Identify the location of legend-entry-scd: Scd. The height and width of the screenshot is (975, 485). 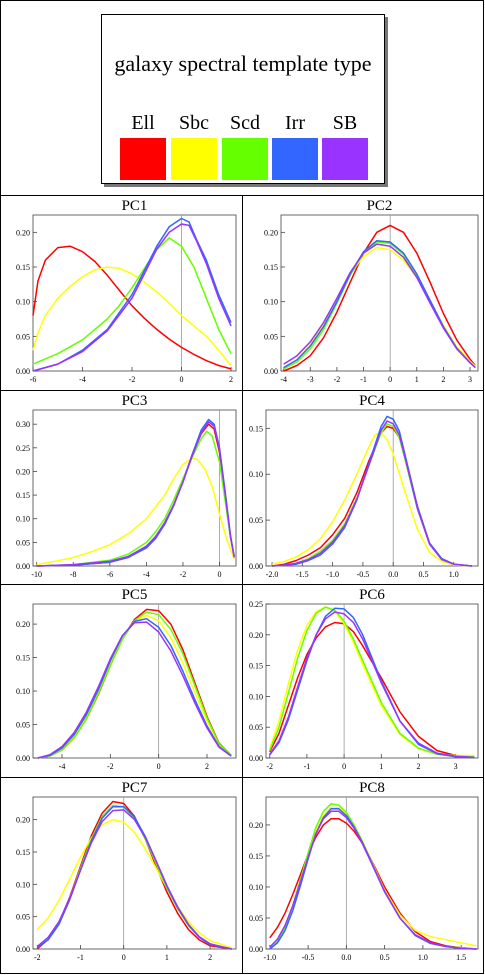
(245, 146).